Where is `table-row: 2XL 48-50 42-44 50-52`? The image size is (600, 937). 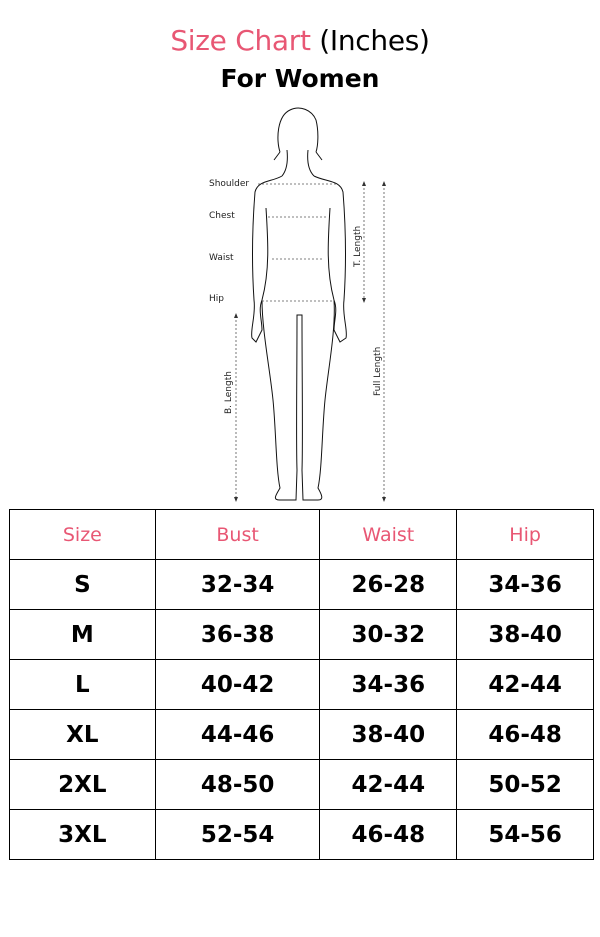
table-row: 2XL 48-50 42-44 50-52 is located at coordinates (301, 784).